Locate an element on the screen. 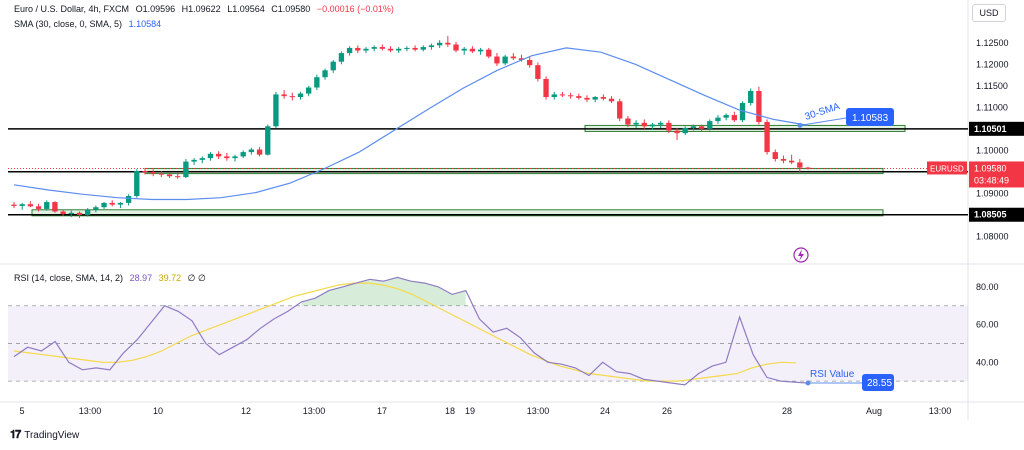  rsi-annotation-box is located at coordinates (878, 383).